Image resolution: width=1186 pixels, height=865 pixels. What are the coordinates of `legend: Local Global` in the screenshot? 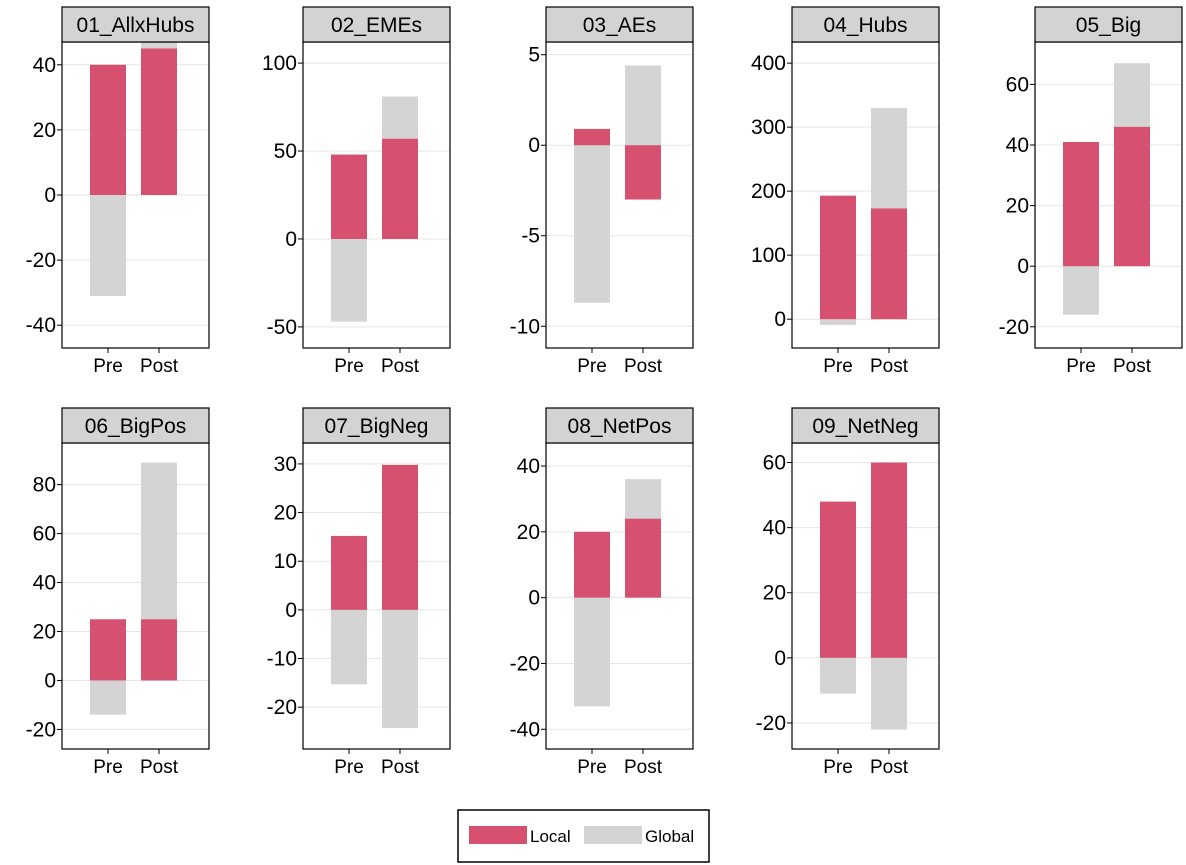 It's located at (583, 836).